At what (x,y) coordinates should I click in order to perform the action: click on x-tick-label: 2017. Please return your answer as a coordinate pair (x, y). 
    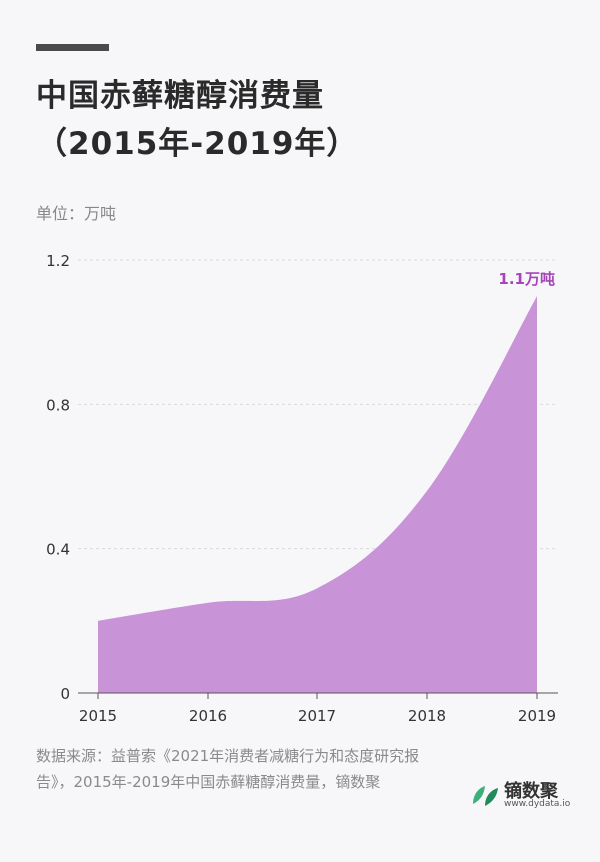
    Looking at the image, I should click on (317, 716).